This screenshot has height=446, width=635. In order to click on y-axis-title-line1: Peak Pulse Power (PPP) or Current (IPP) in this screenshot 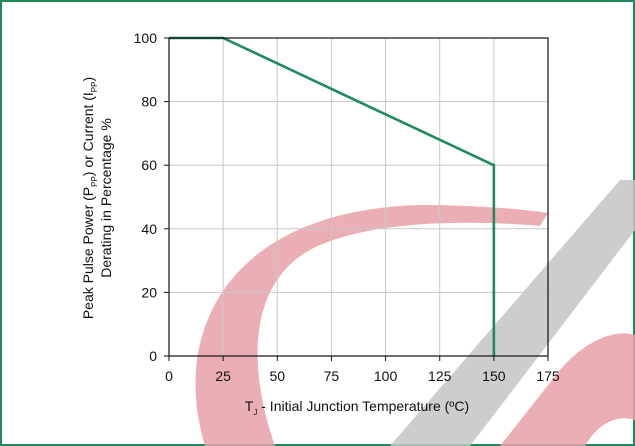, I will do `click(89, 198)`.